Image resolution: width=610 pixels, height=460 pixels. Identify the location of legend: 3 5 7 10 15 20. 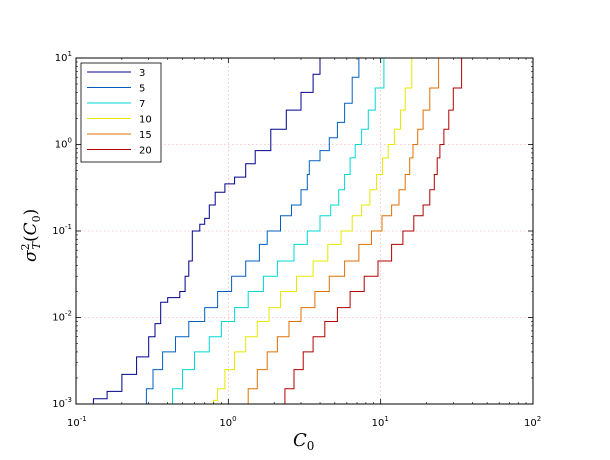
(121, 112).